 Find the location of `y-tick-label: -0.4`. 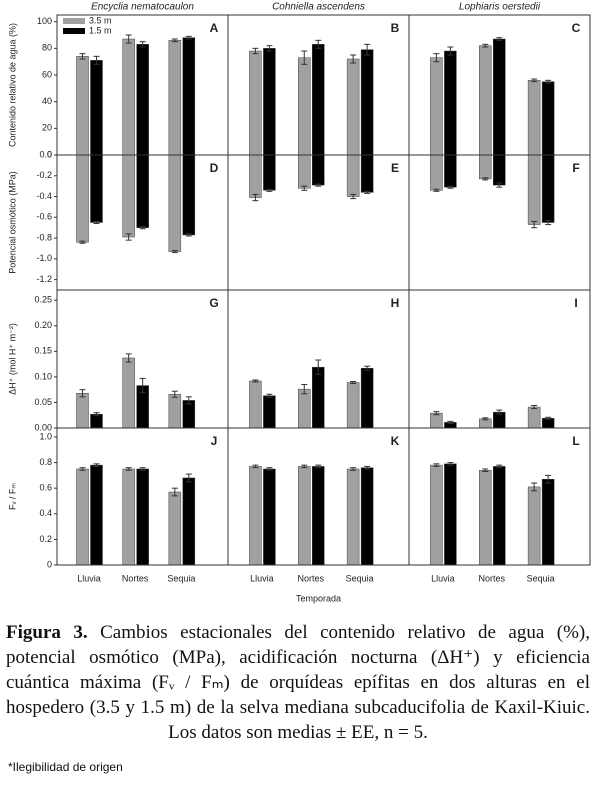

y-tick-label: -0.4 is located at coordinates (44, 196).